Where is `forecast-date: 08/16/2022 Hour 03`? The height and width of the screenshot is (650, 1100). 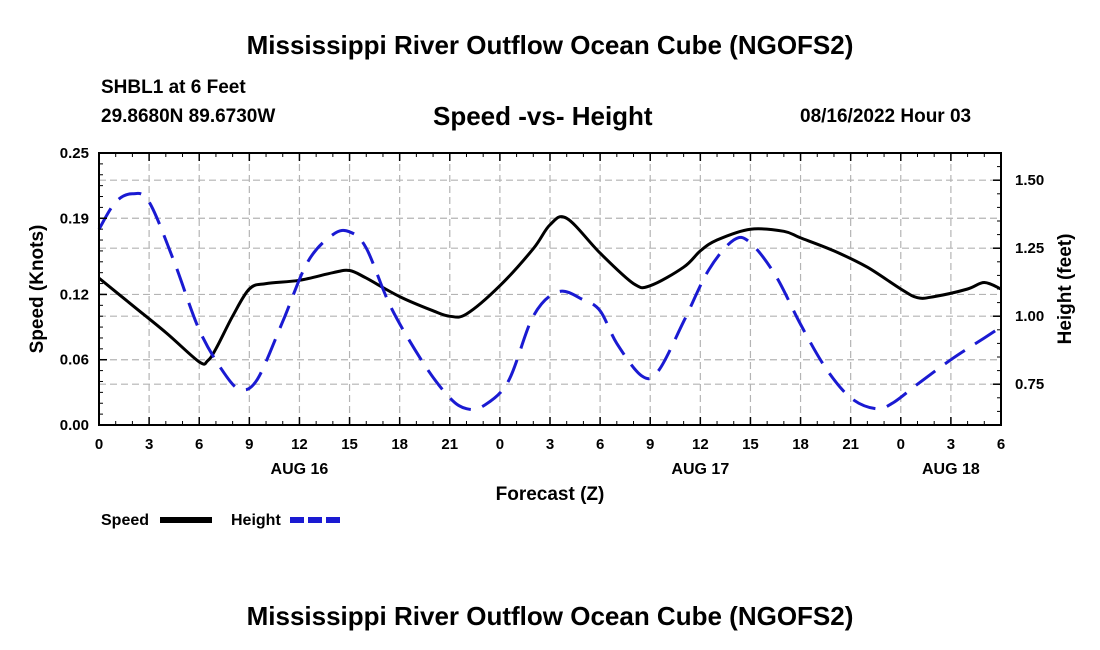
forecast-date: 08/16/2022 Hour 03 is located at coordinates (886, 116).